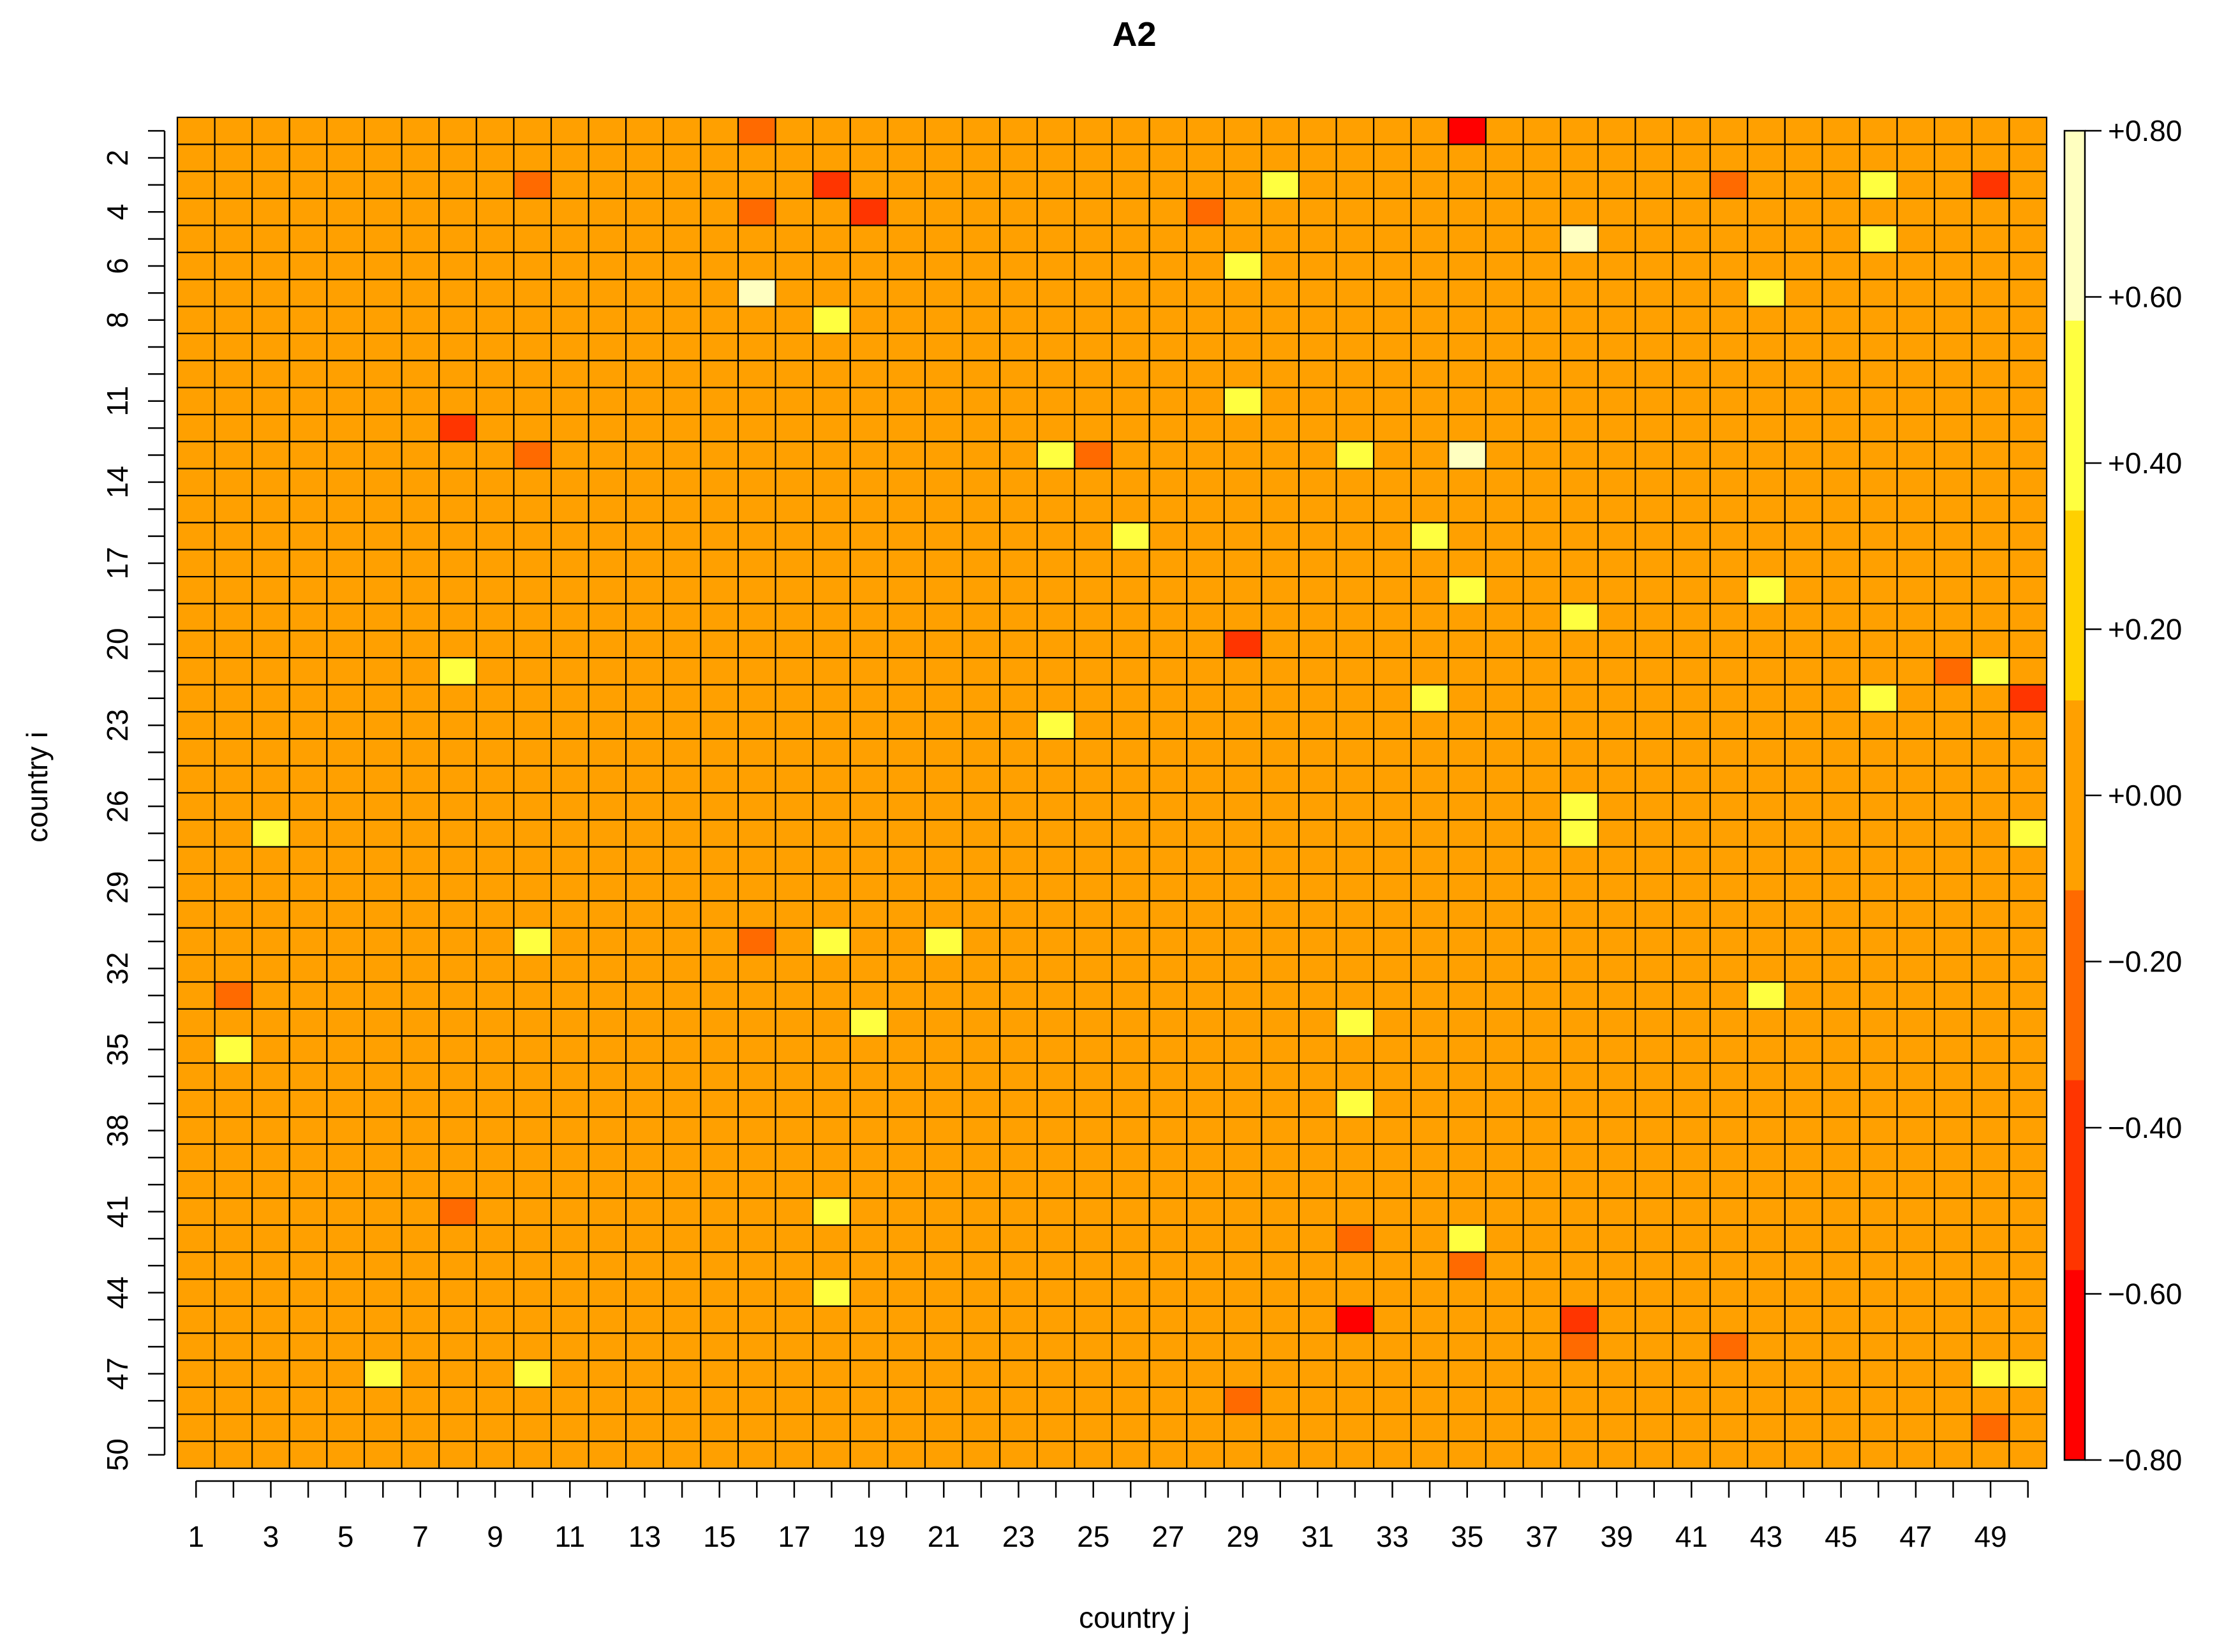  What do you see at coordinates (2145, 1460) in the screenshot?
I see `colorbar-tick-label: −0.80` at bounding box center [2145, 1460].